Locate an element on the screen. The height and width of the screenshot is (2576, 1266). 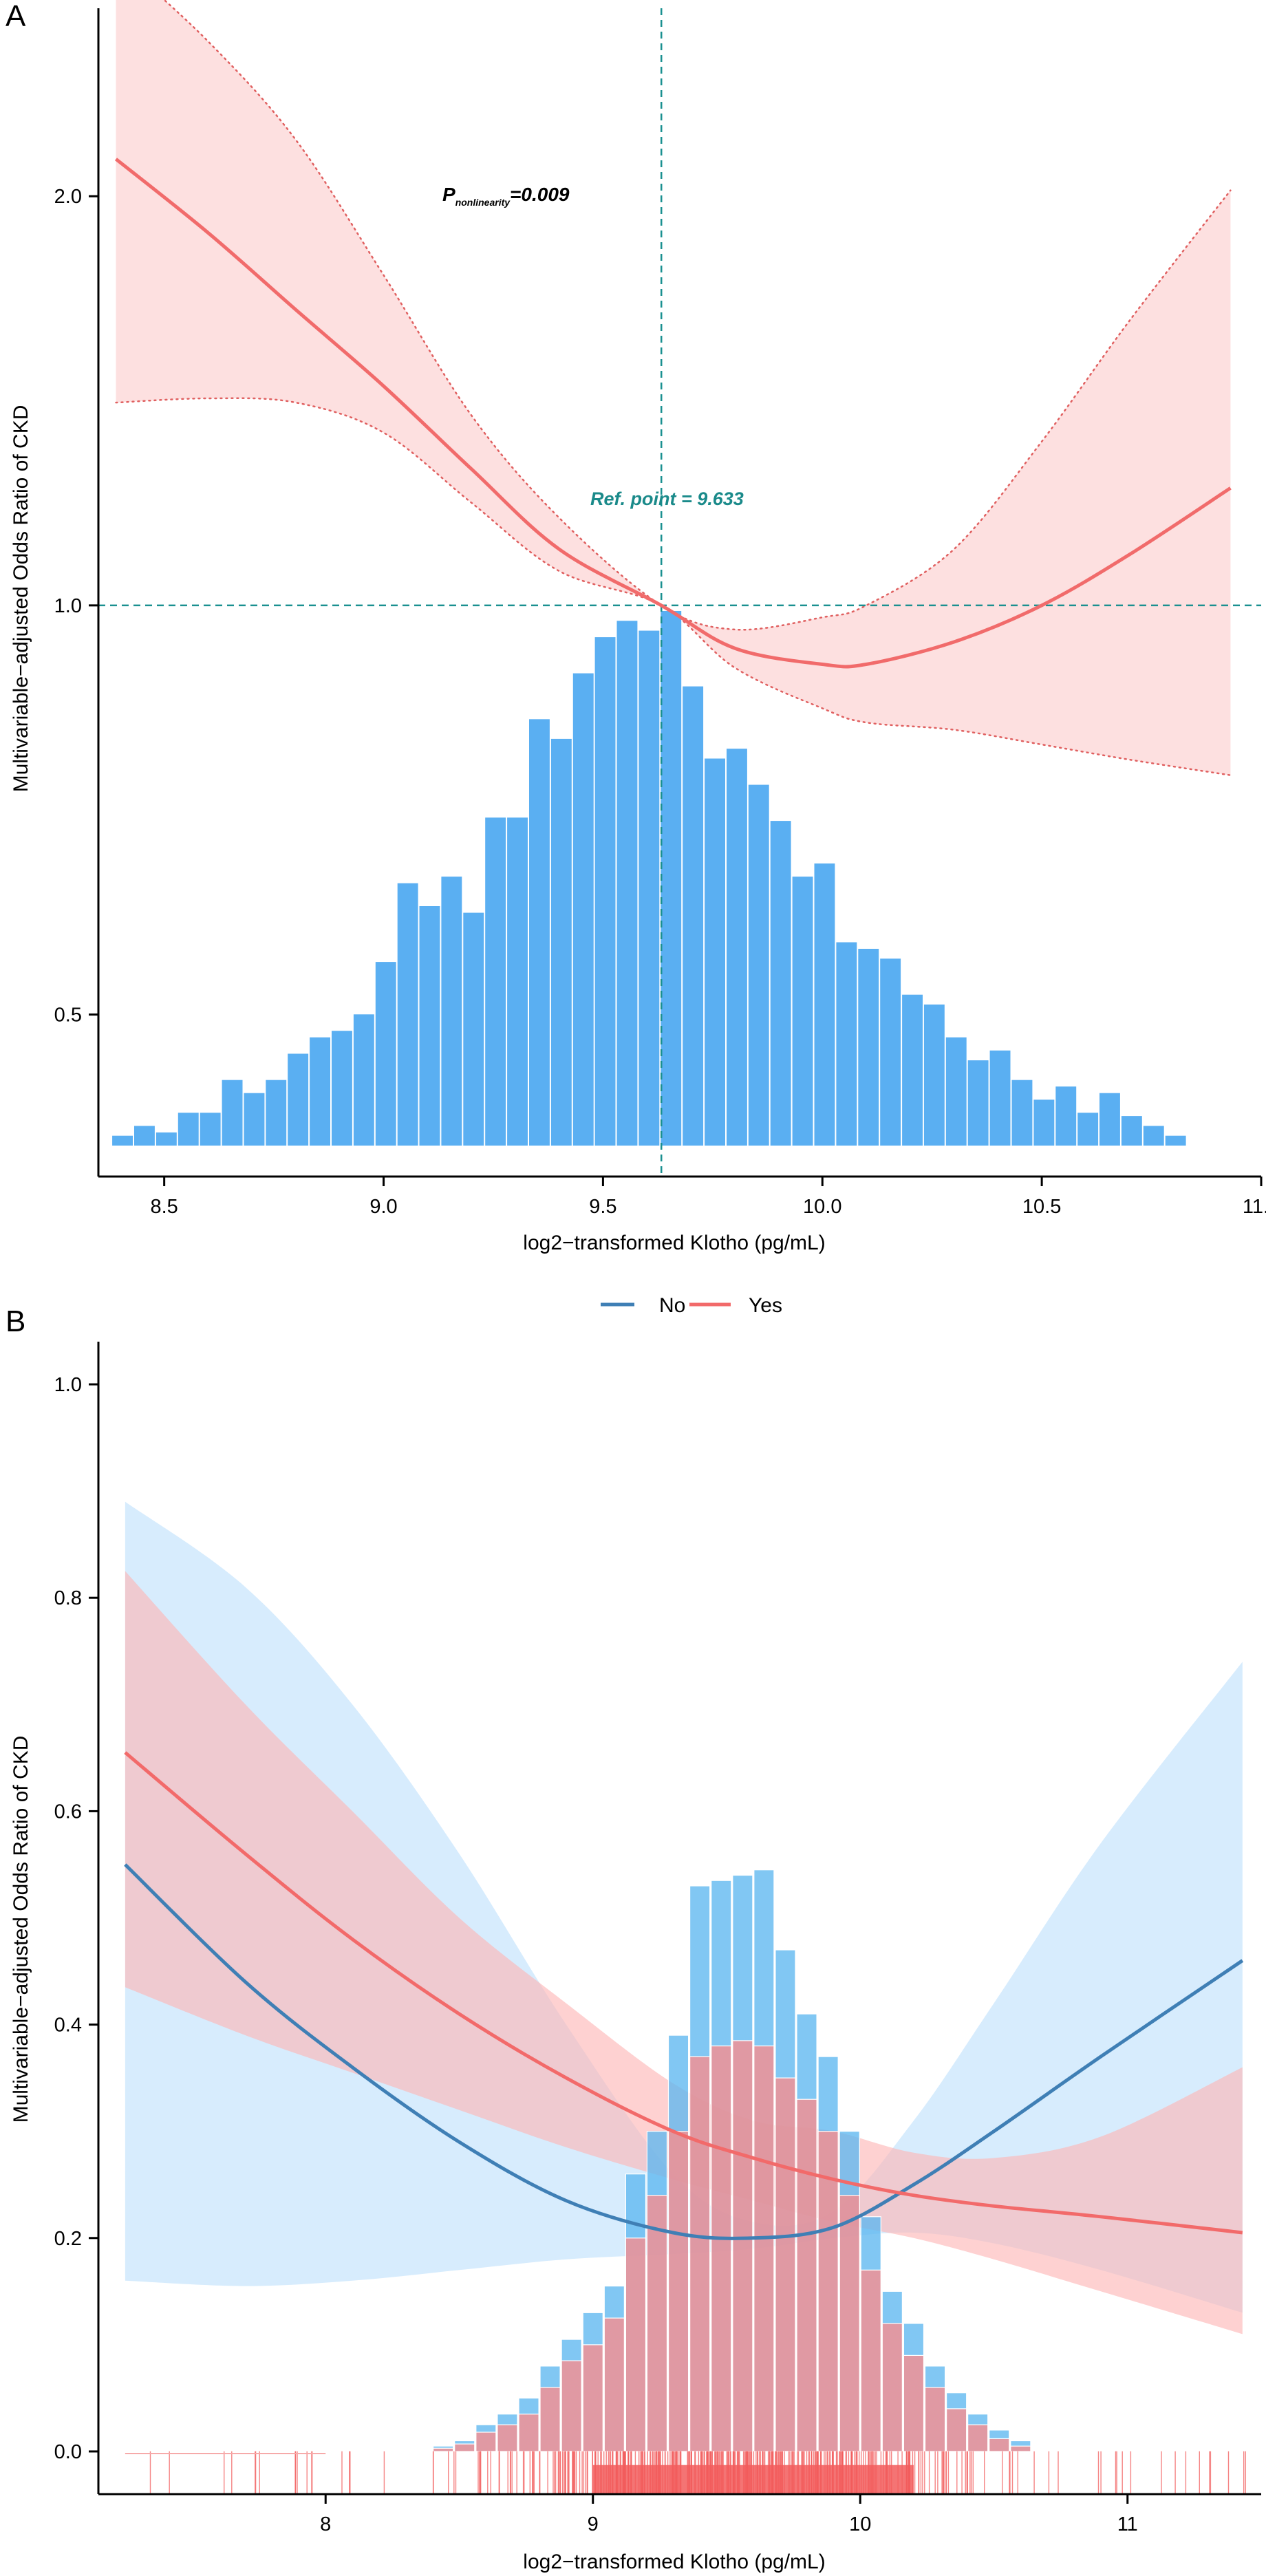
legend-label-yes: Yes is located at coordinates (765, 1305).